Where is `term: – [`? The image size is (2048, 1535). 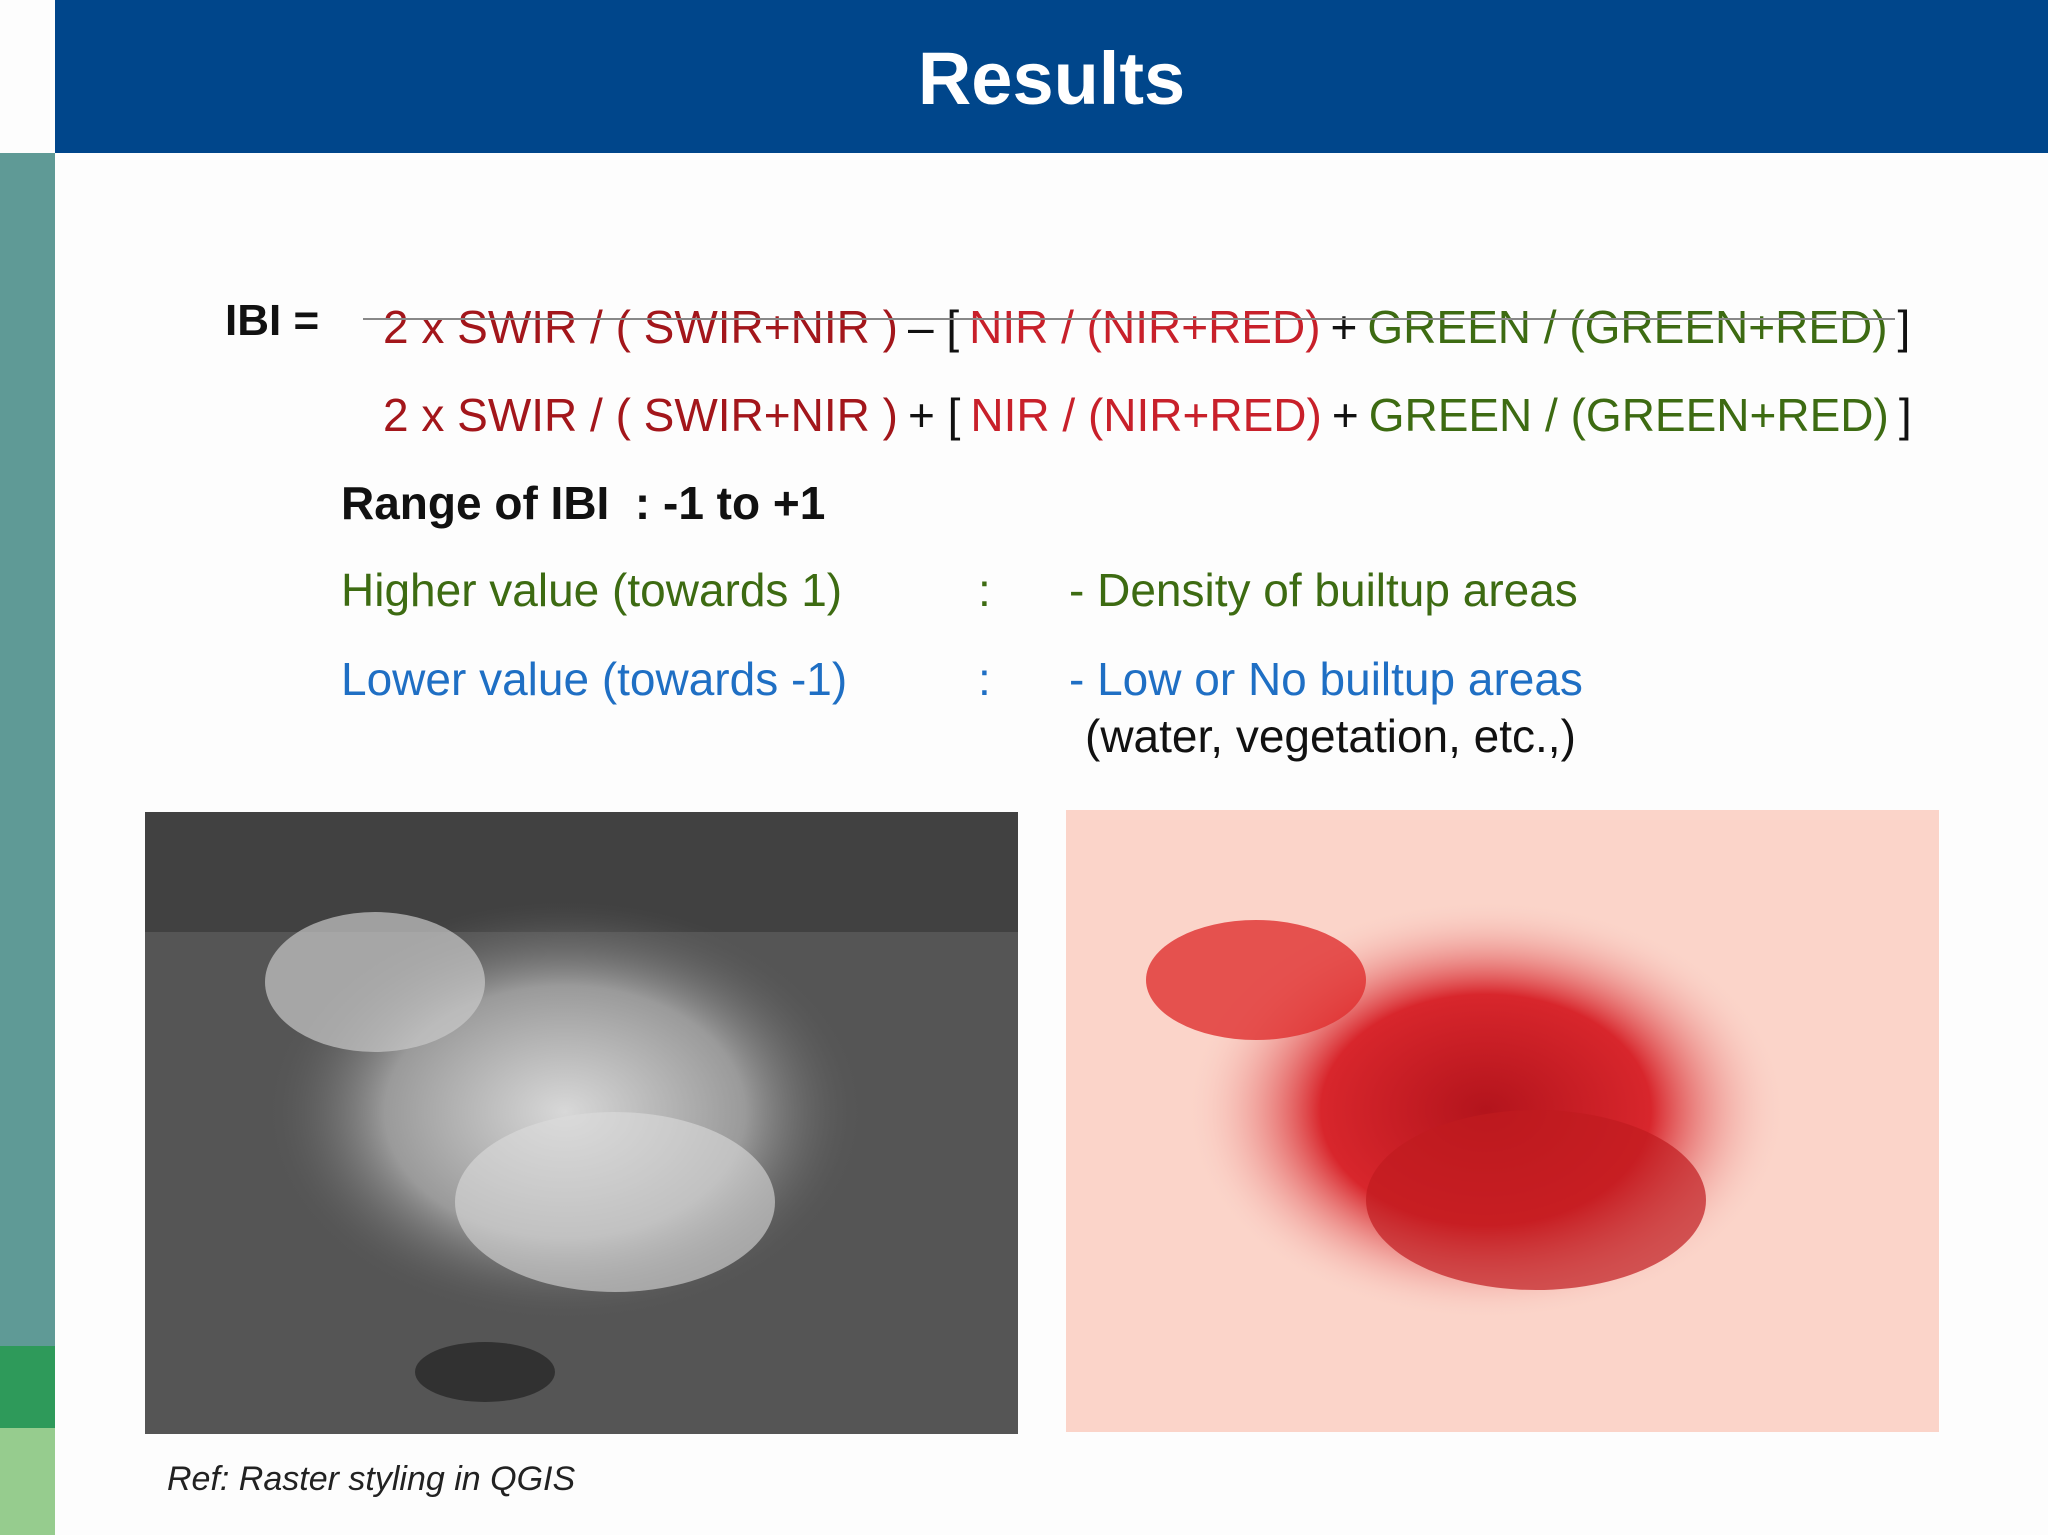 term: – [ is located at coordinates (933, 327).